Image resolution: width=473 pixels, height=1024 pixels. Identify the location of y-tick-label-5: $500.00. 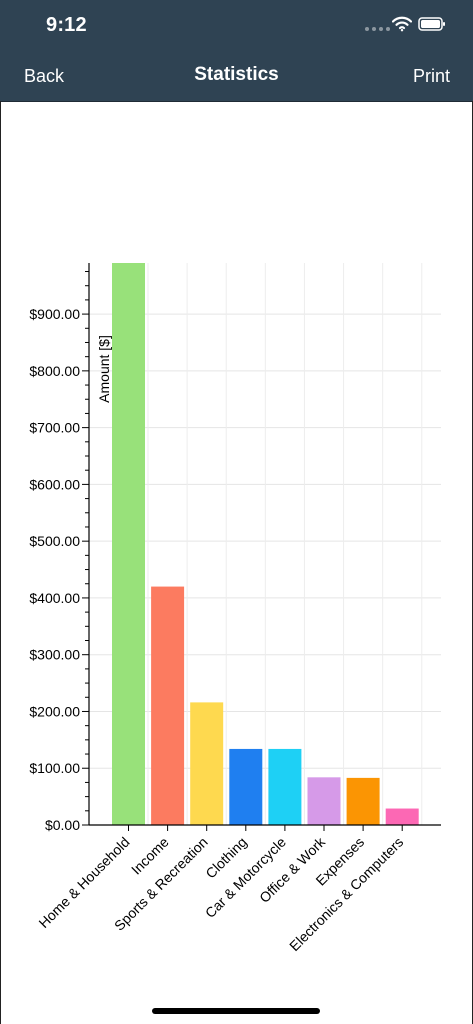
(54, 541).